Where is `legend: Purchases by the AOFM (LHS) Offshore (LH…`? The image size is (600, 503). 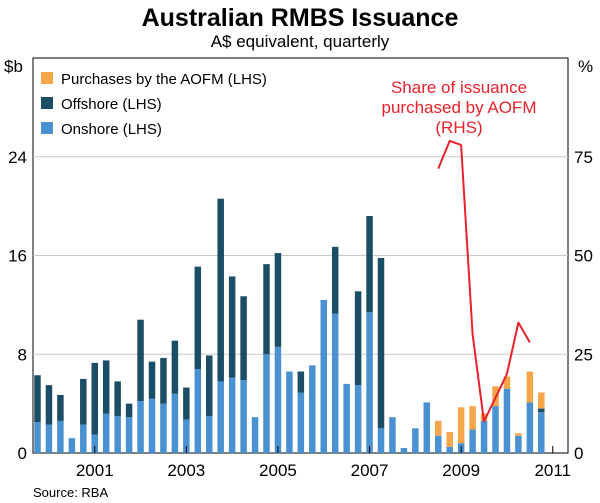 legend: Purchases by the AOFM (LHS) Offshore (LH… is located at coordinates (154, 104).